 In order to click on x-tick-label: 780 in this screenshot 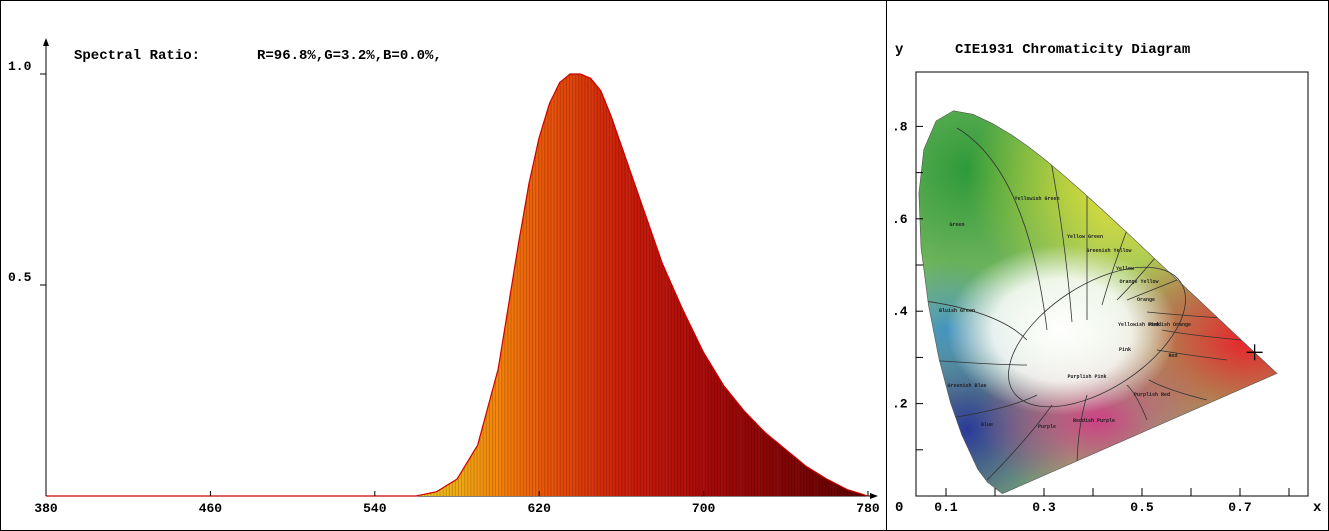, I will do `click(868, 508)`.